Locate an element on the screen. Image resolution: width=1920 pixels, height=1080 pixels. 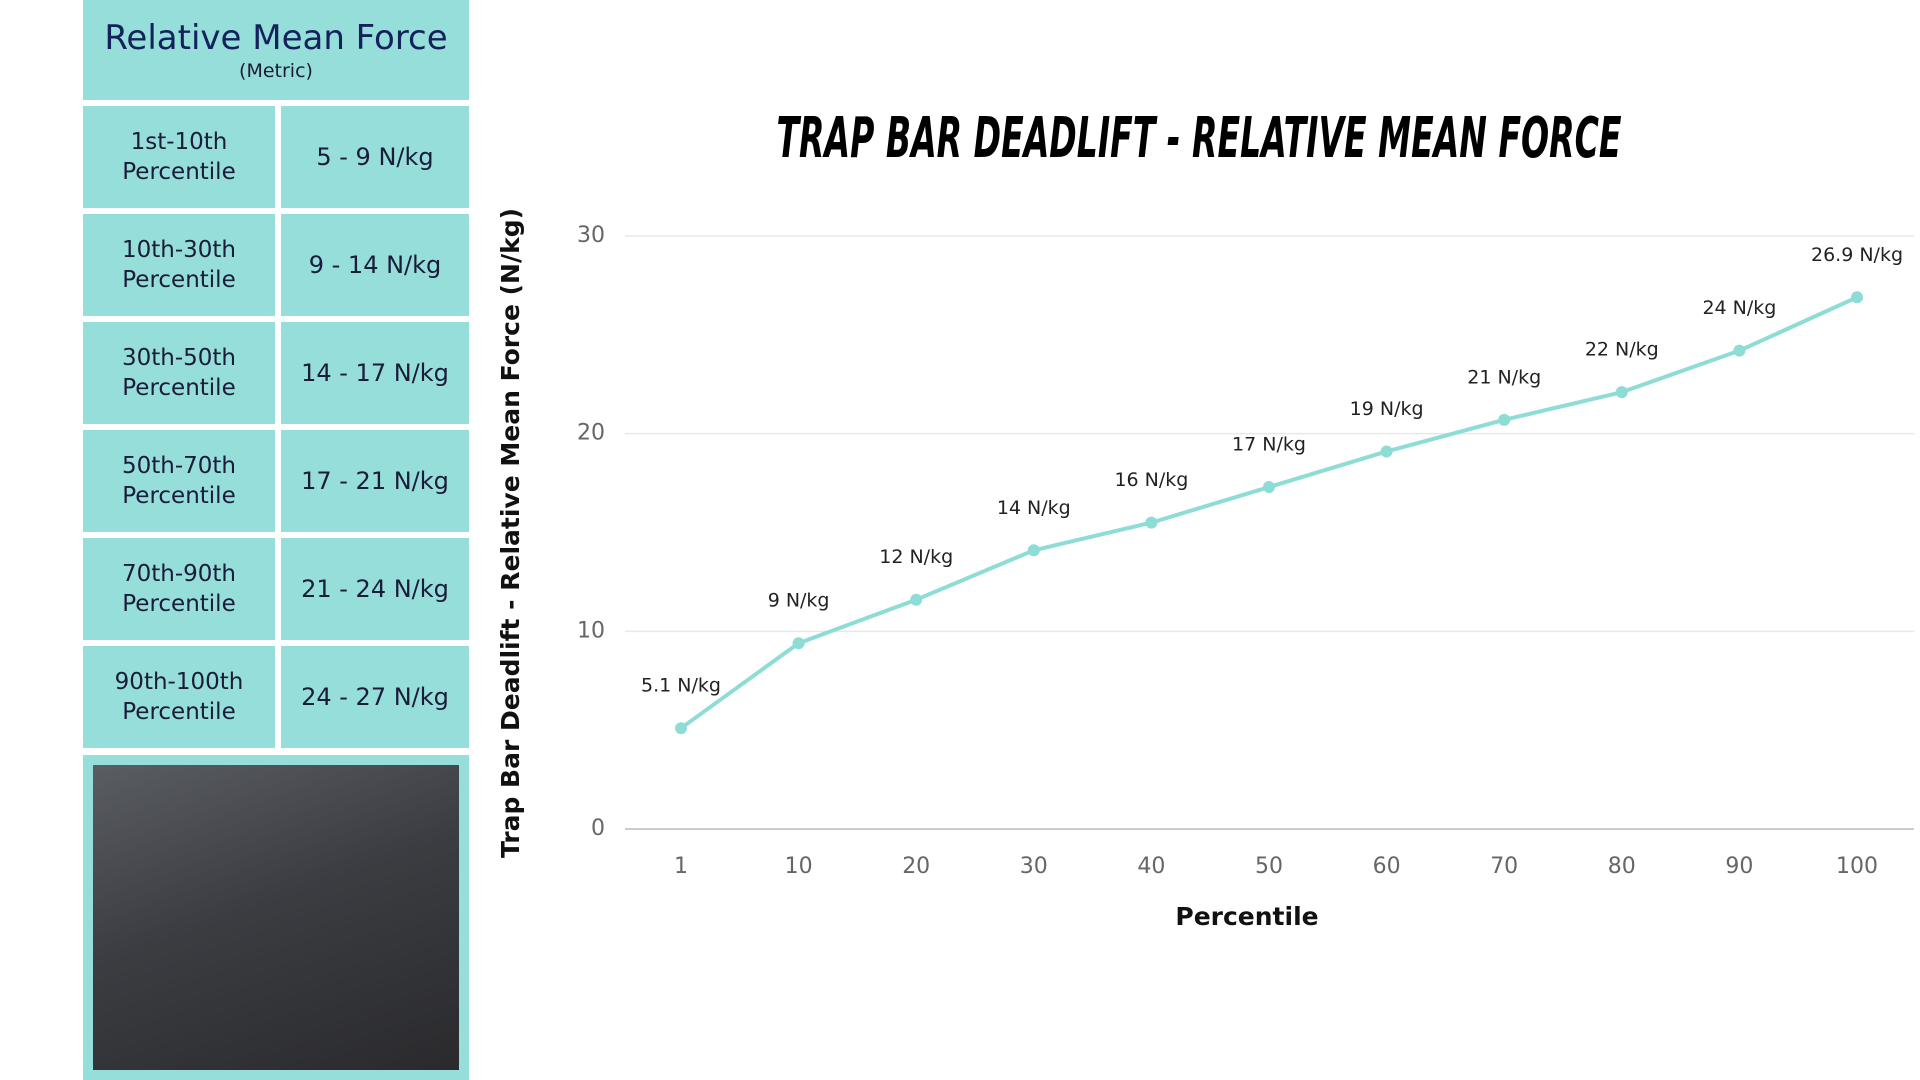
data-label: 5.1 N/kg is located at coordinates (681, 686).